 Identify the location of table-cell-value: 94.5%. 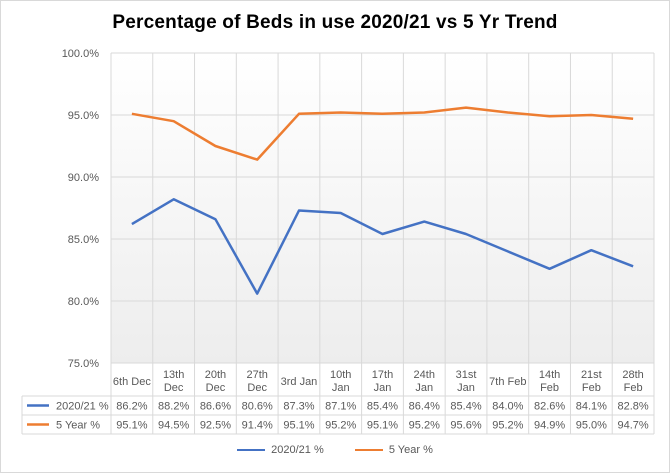
(173, 426).